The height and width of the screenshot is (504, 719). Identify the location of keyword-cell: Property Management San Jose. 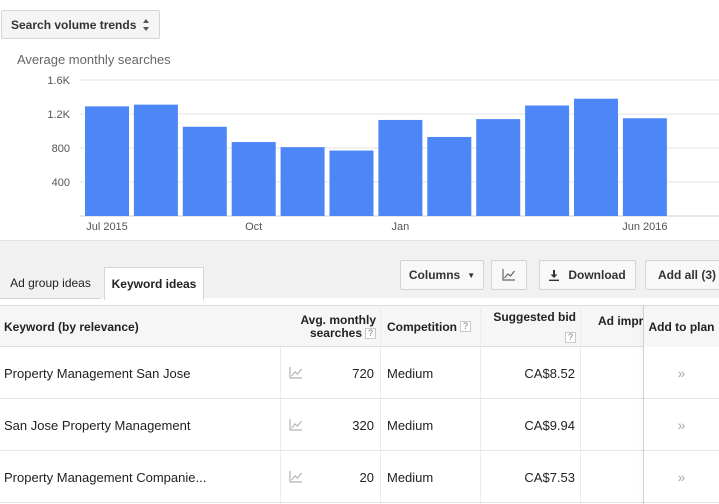
(97, 373).